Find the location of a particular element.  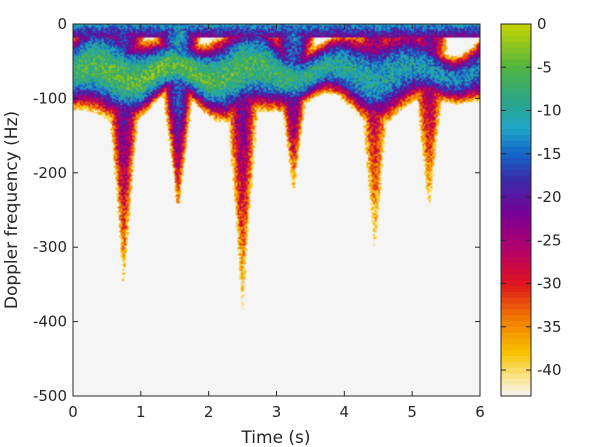

colorbar is located at coordinates (516, 210).